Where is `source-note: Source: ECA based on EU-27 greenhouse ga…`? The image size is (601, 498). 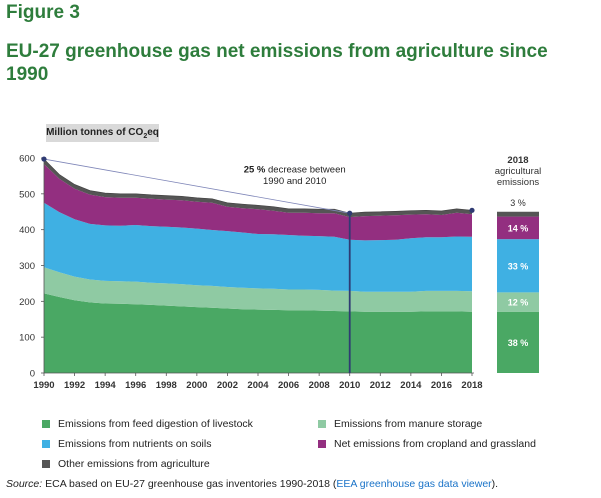
source-note: Source: ECA based on EU-27 greenhouse ga… is located at coordinates (252, 484).